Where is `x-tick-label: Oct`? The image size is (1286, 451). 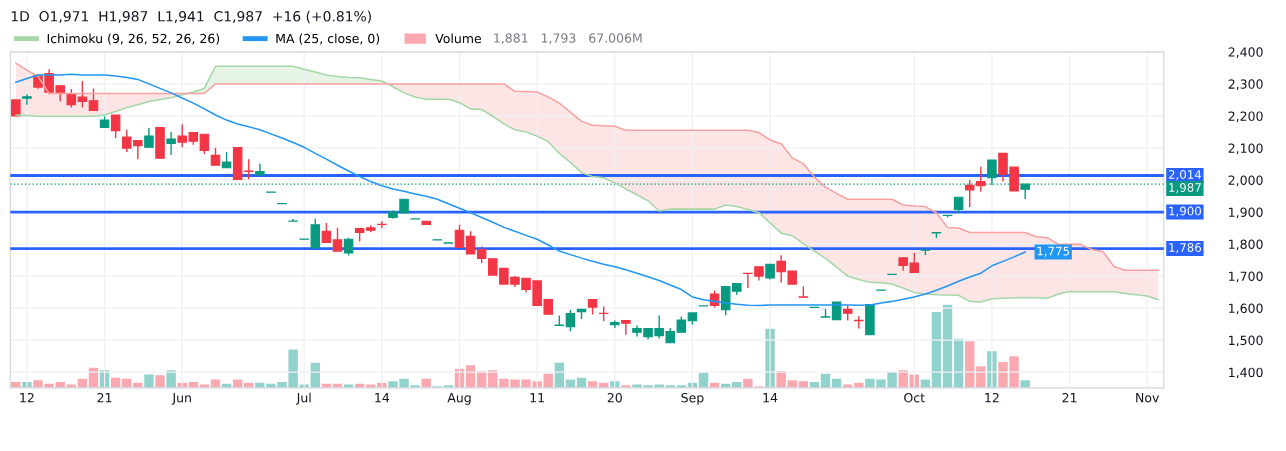 x-tick-label: Oct is located at coordinates (914, 397).